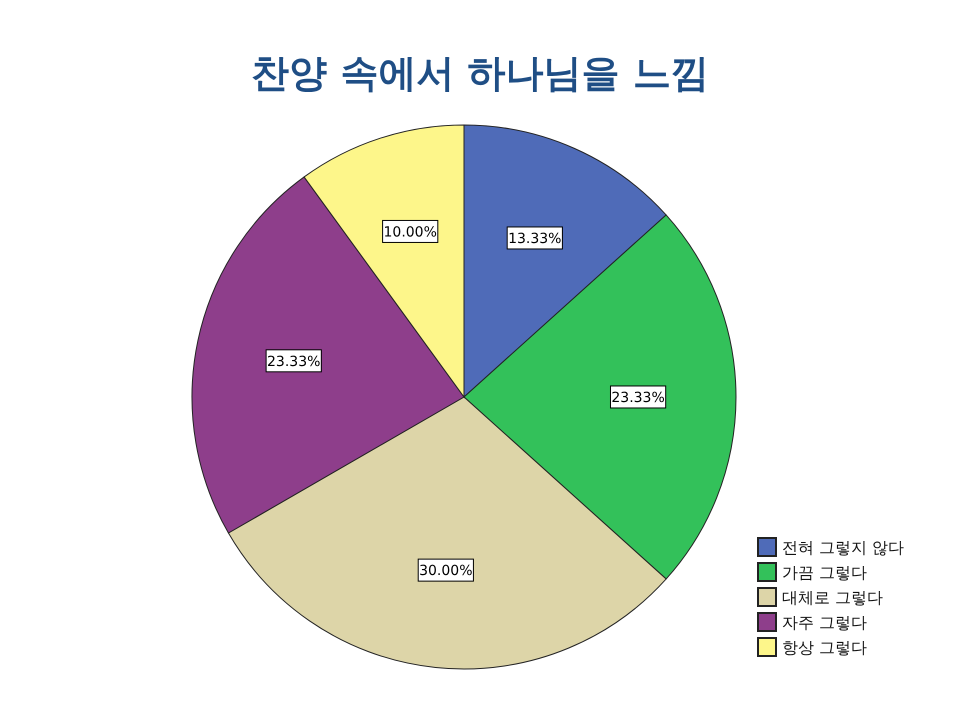 This screenshot has height=720, width=960. I want to click on data-label: 13.33%, so click(535, 238).